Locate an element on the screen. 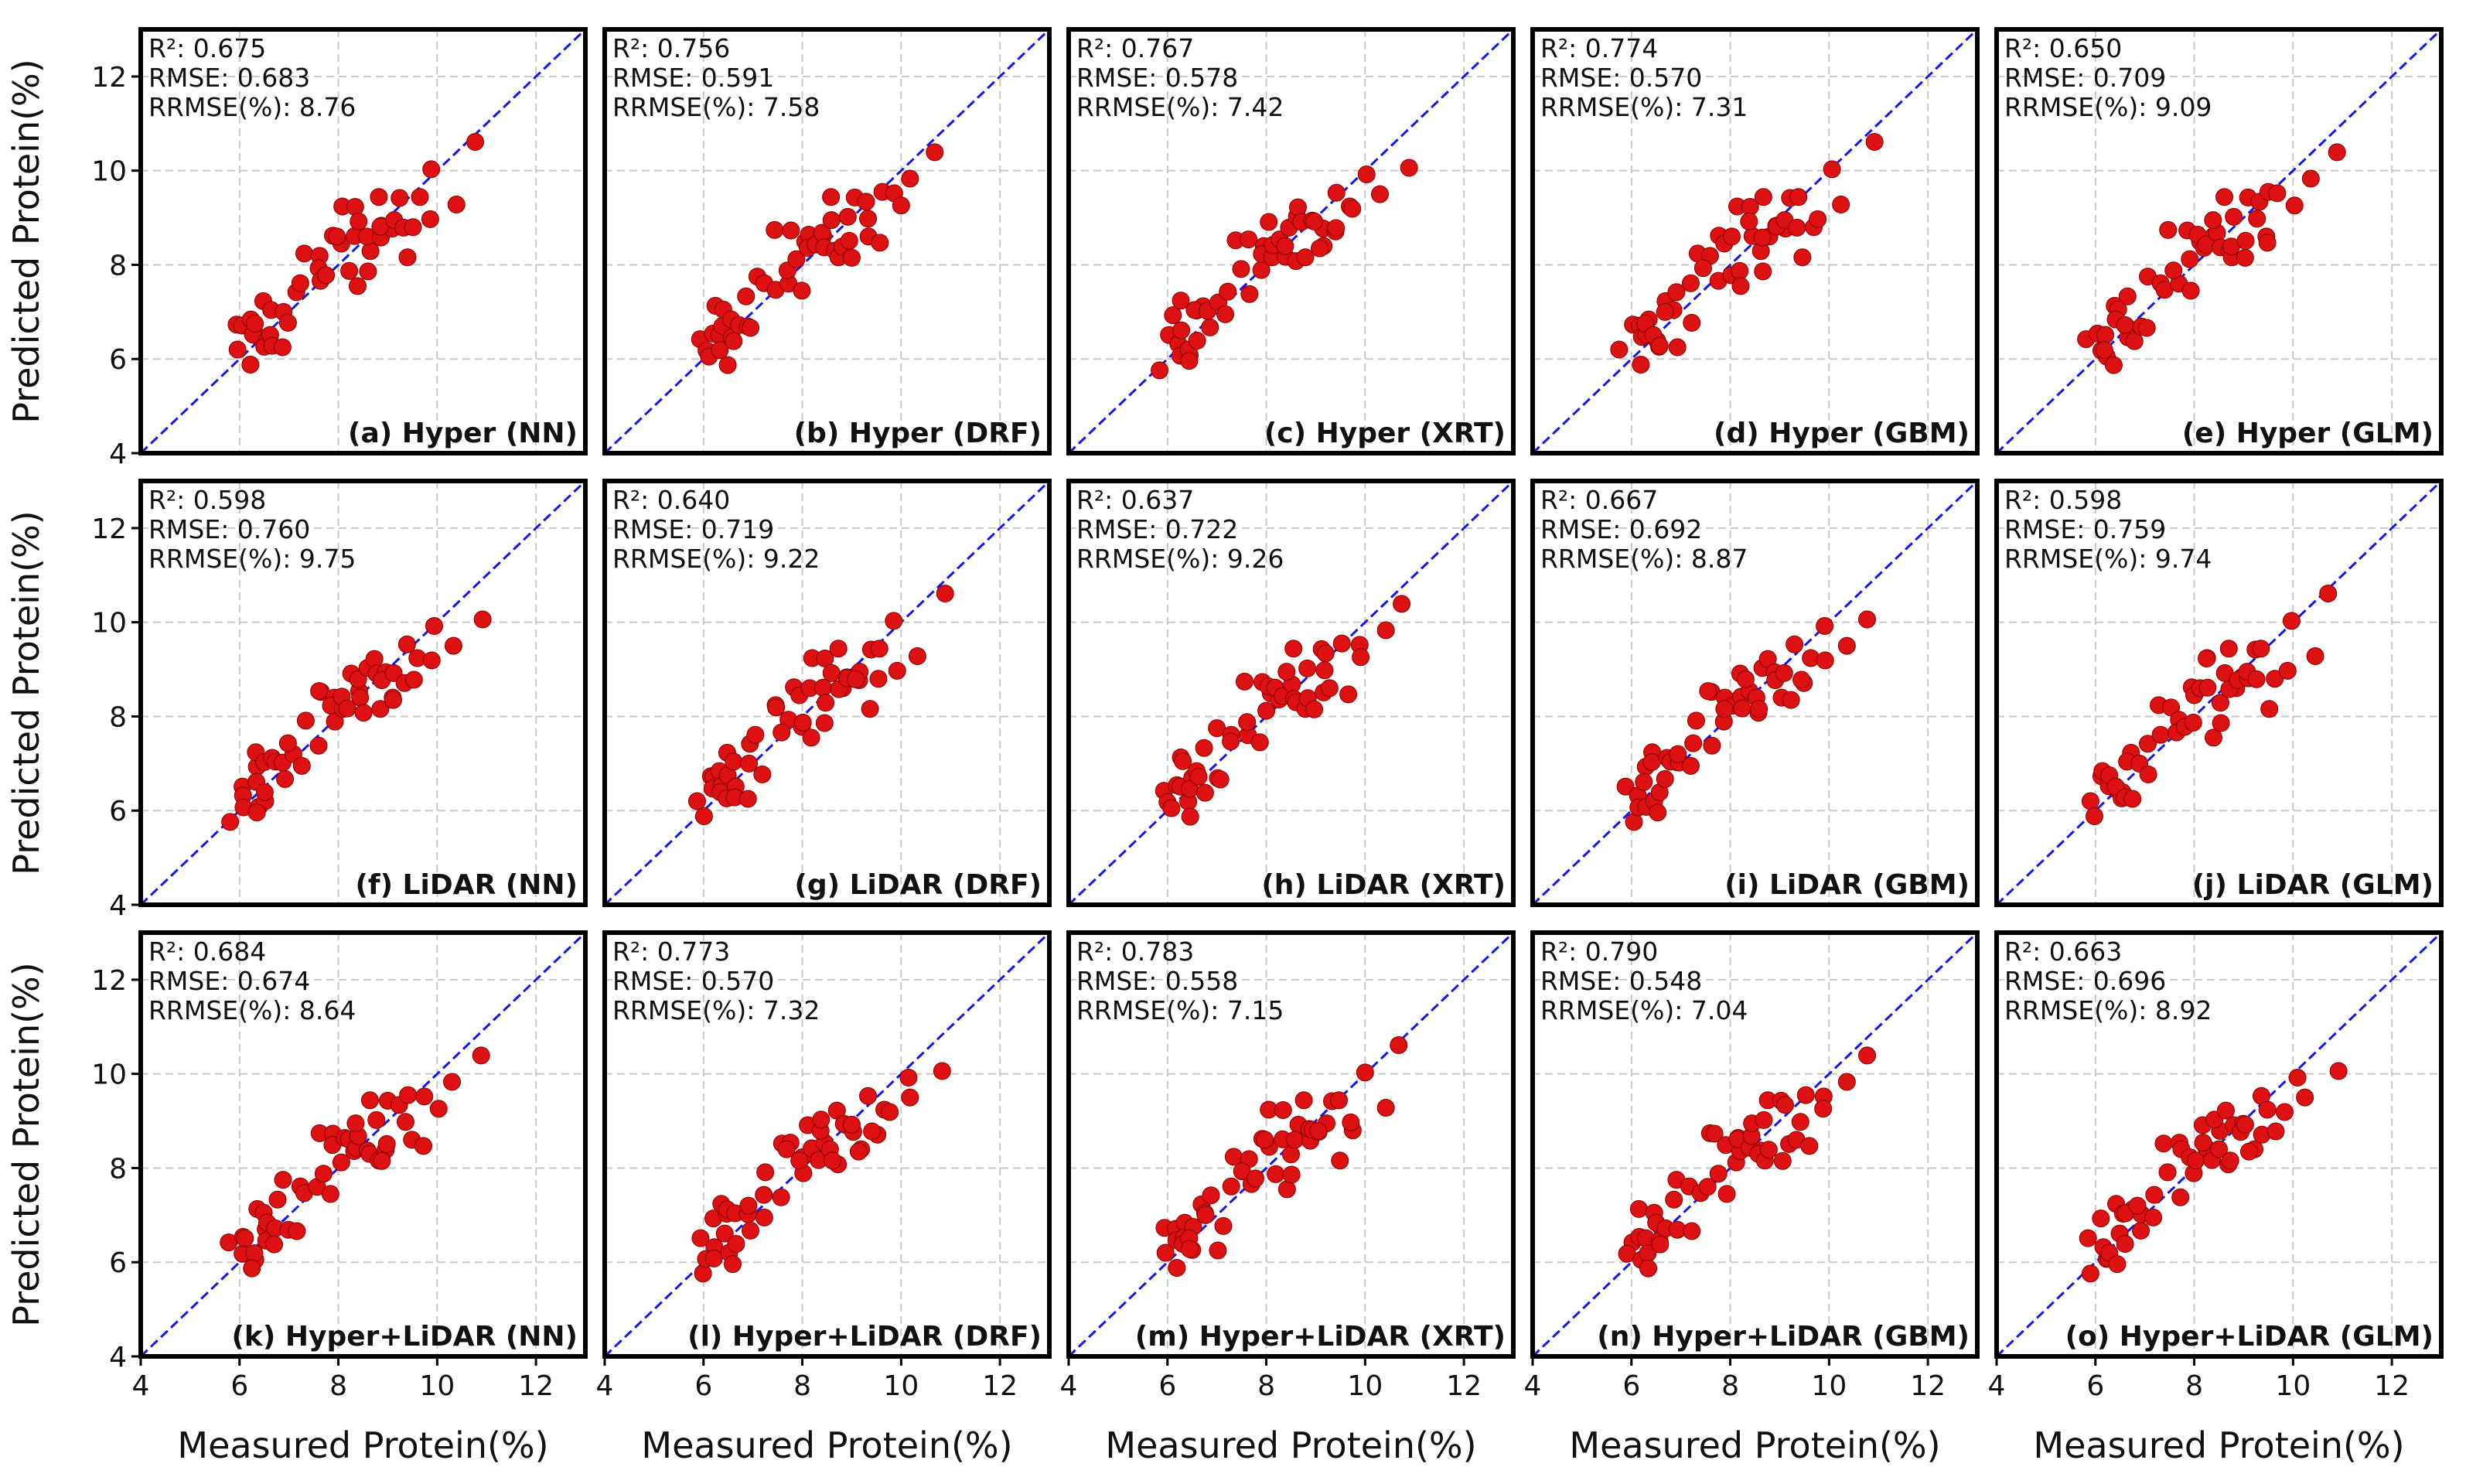 The width and height of the screenshot is (2466, 1484). y-tick-label: 4 is located at coordinates (118, 454).